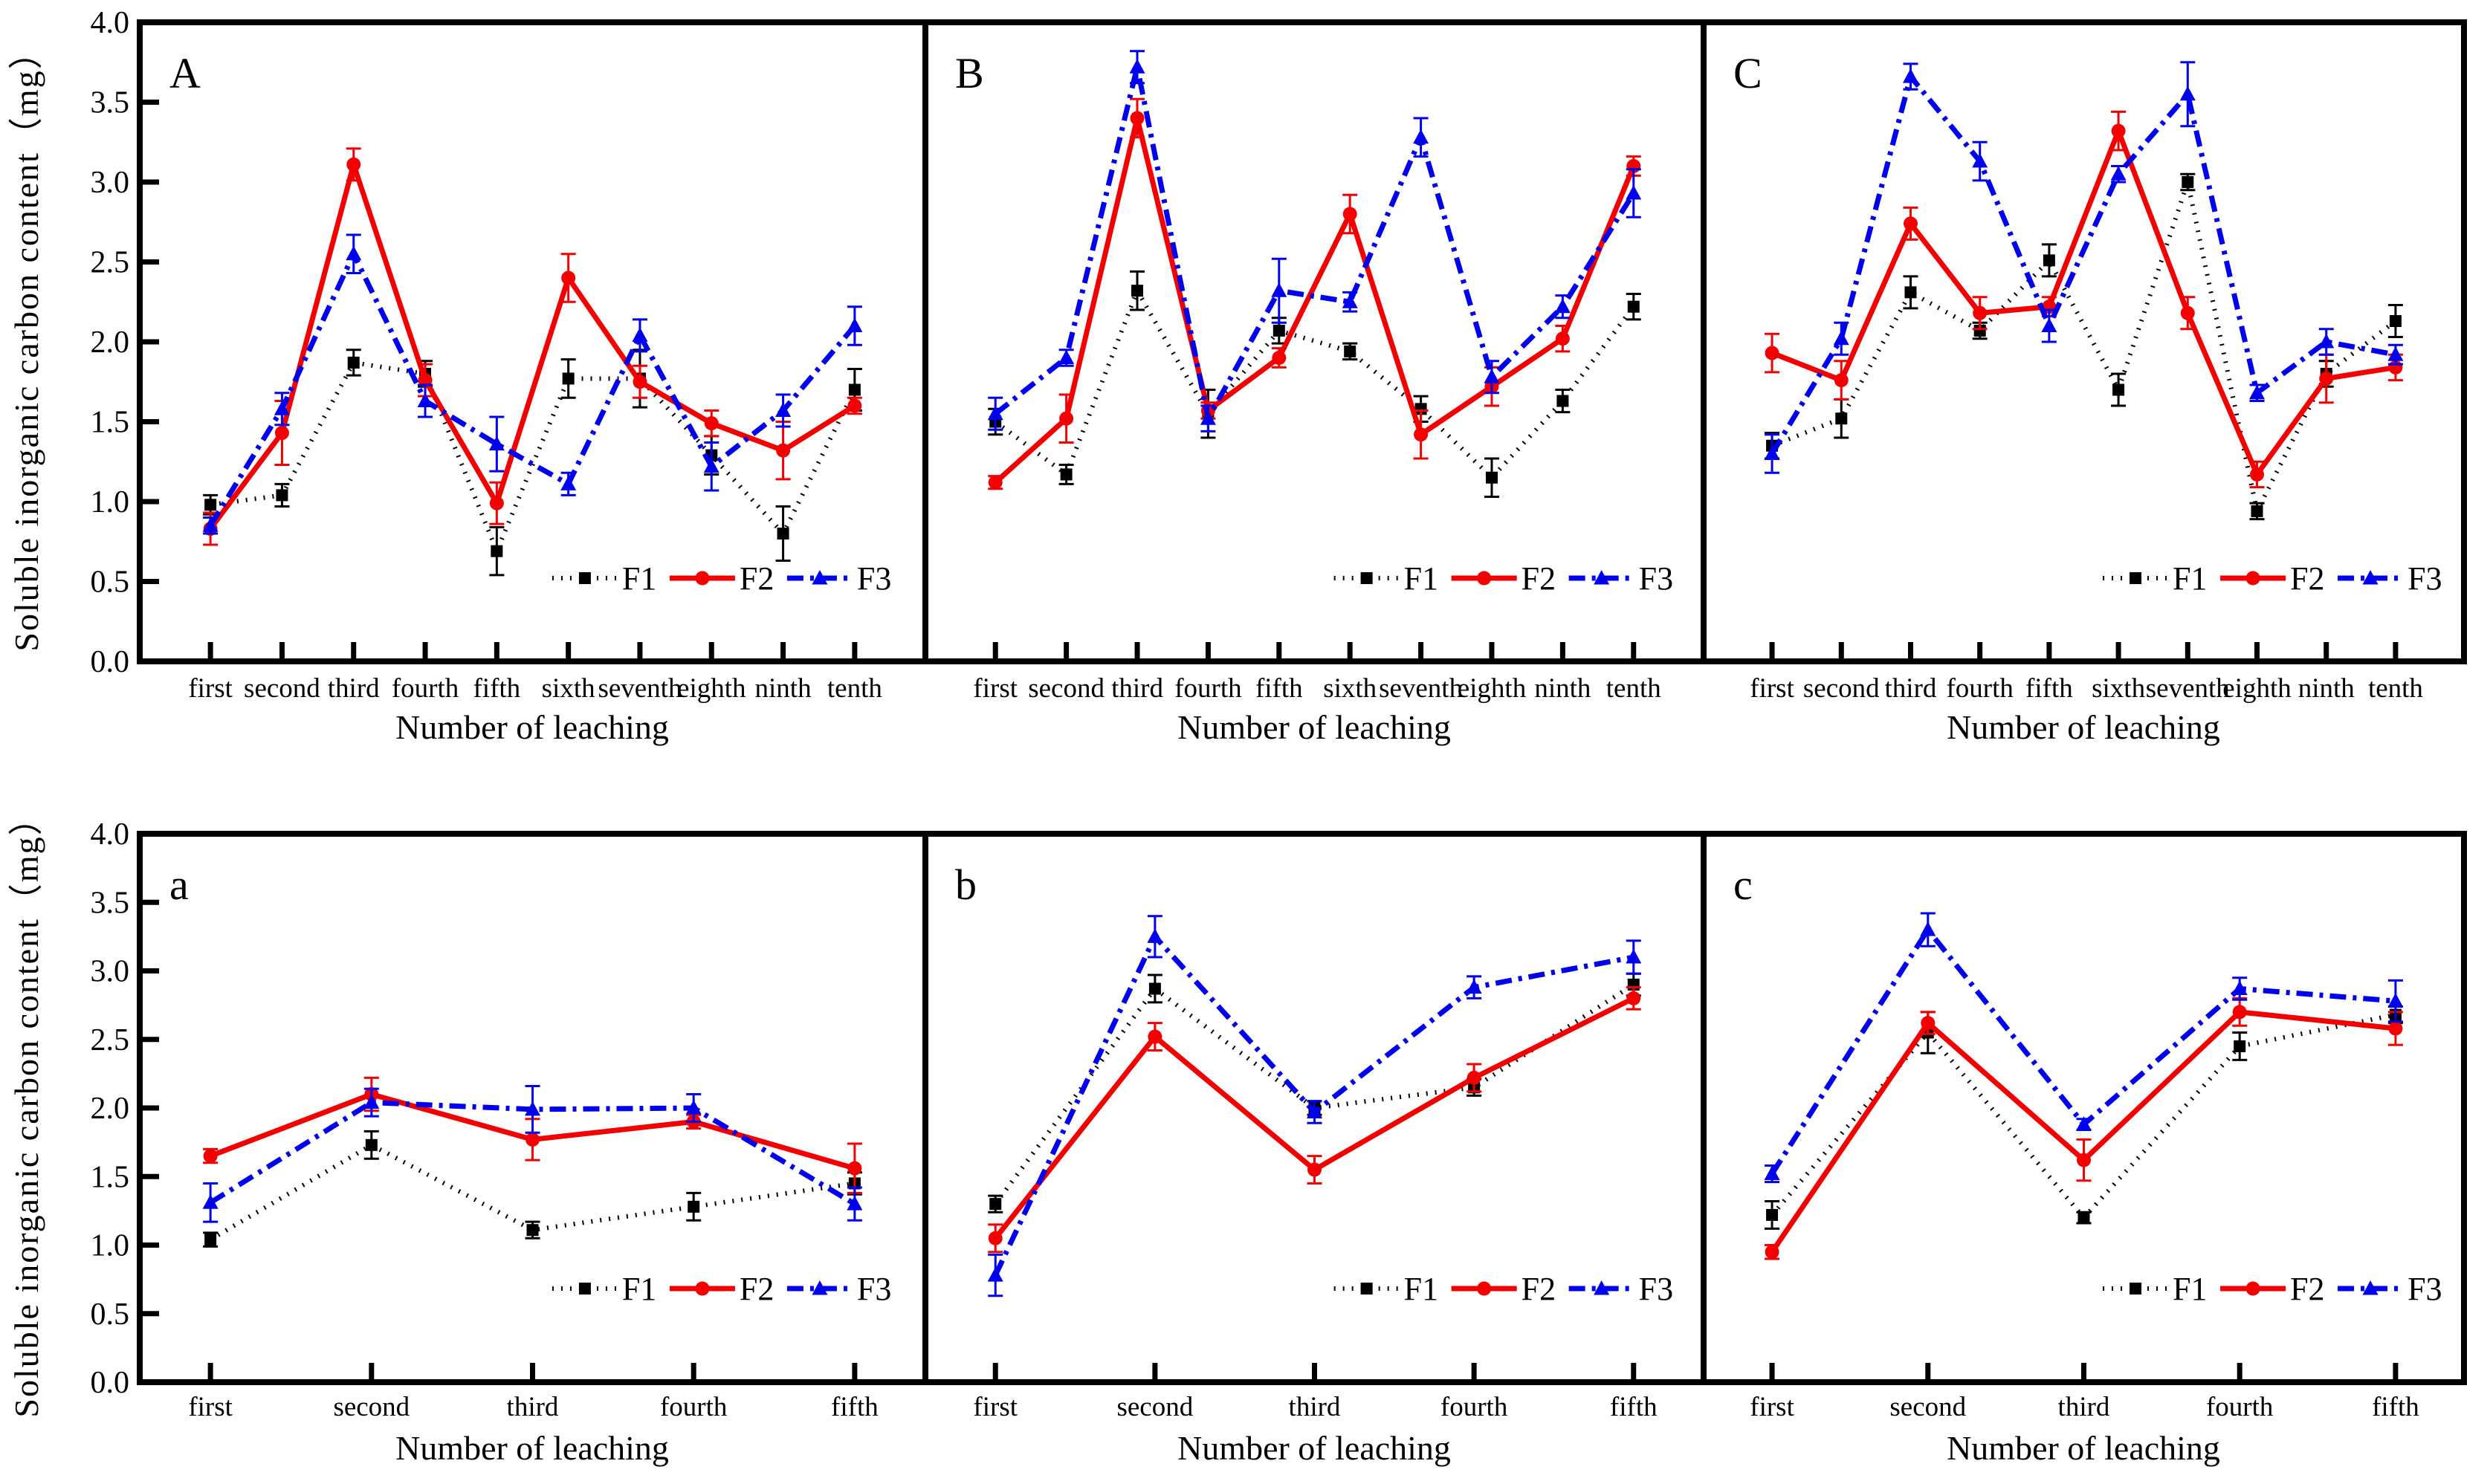 The image size is (2490, 1484). I want to click on panel-c: first second third fourth fifth c F1 F2 F3, so click(2084, 1127).